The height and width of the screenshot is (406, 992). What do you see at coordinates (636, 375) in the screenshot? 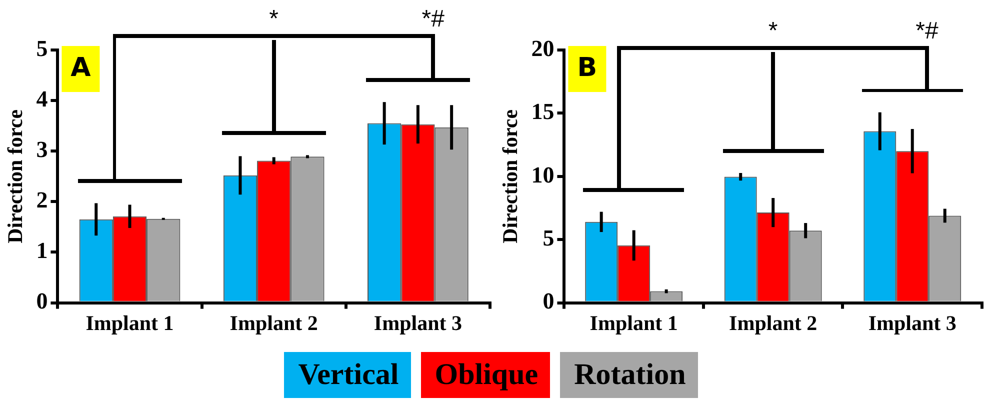
I see `legend-label: Rotation` at bounding box center [636, 375].